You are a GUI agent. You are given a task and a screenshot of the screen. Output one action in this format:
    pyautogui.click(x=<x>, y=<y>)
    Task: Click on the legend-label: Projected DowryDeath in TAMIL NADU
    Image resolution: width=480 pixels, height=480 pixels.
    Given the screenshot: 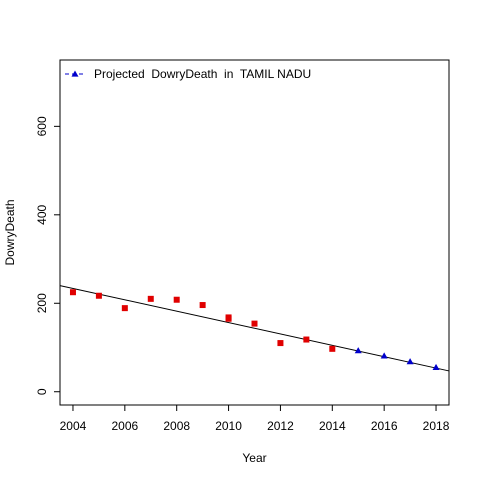 What is the action you would take?
    pyautogui.click(x=202, y=74)
    